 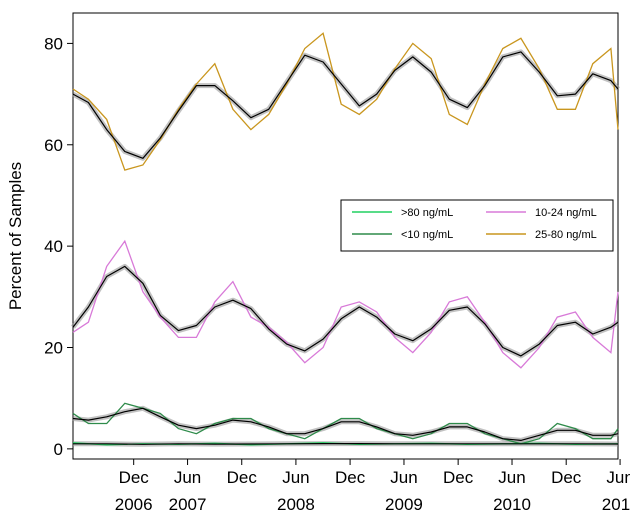 What do you see at coordinates (188, 504) in the screenshot?
I see `x-year-label: 2007` at bounding box center [188, 504].